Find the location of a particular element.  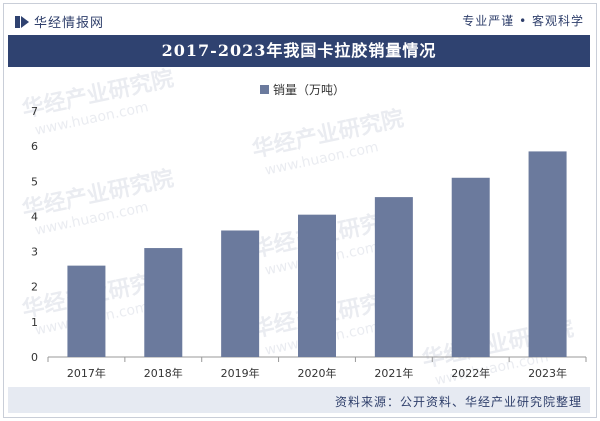

chart-title: 2017-2023年我国卡拉胶销量情况 is located at coordinates (299, 50).